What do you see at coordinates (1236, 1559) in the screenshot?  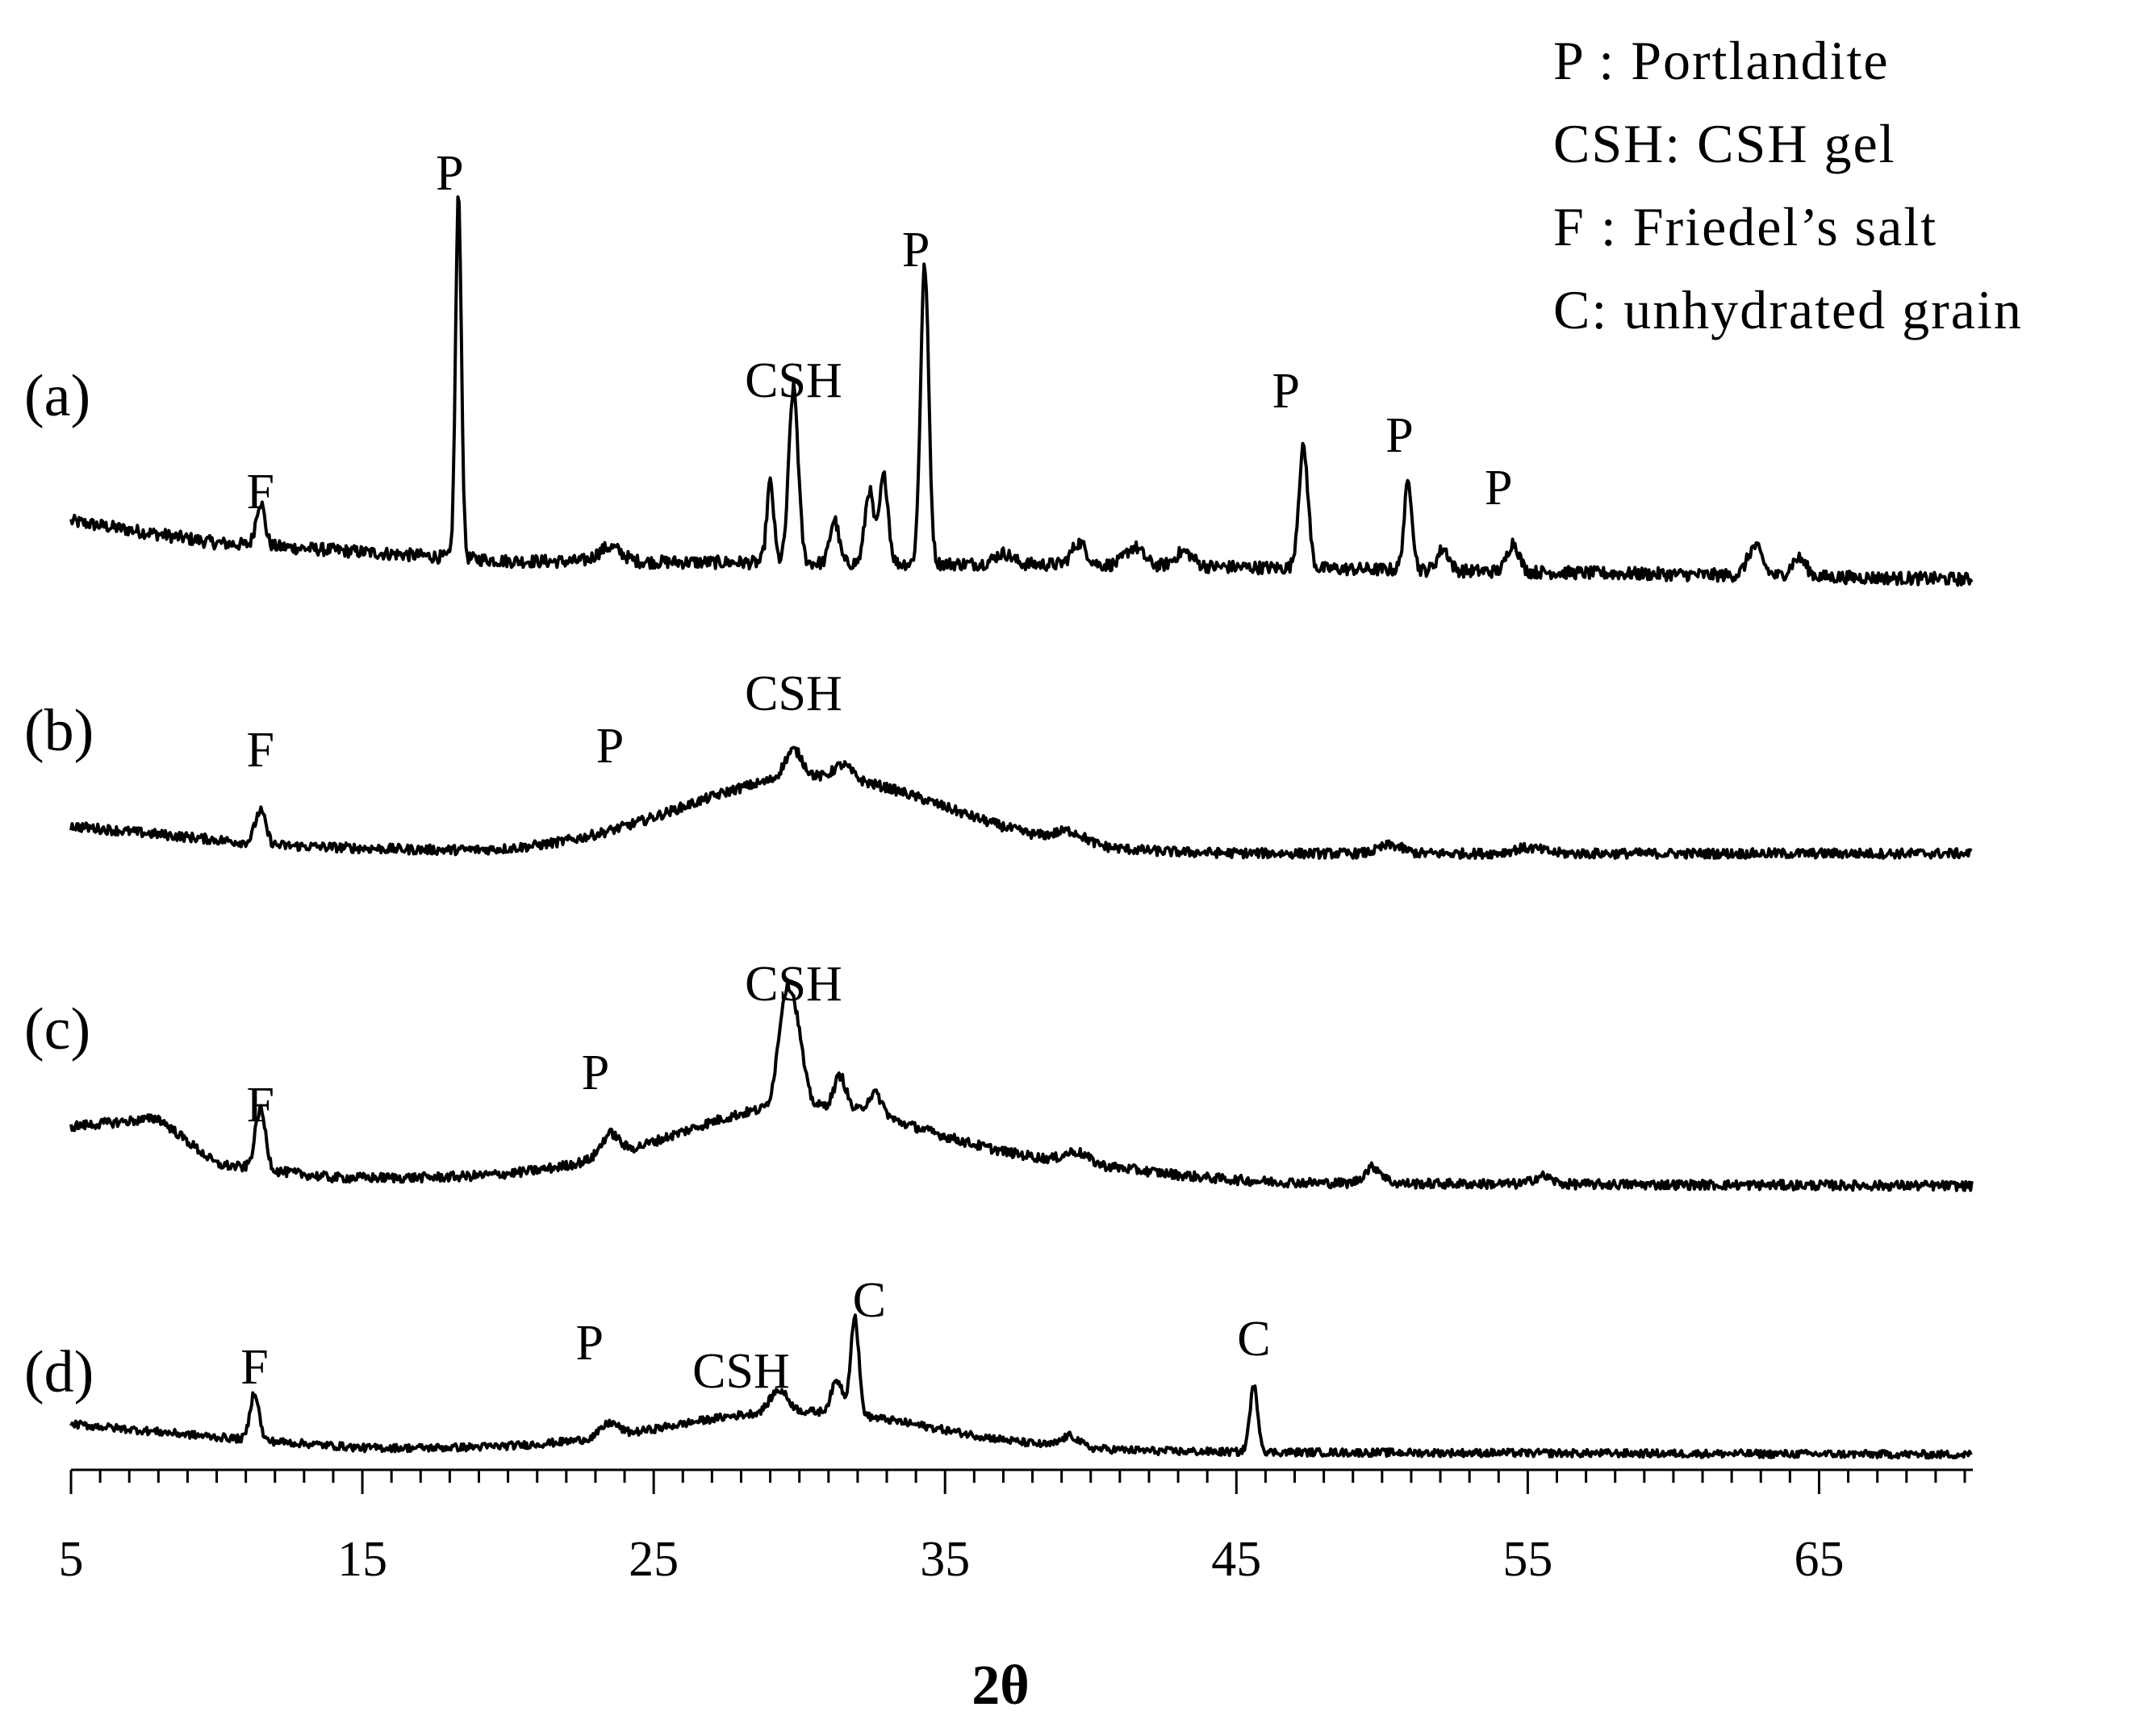 I see `x-tick-label: 45` at bounding box center [1236, 1559].